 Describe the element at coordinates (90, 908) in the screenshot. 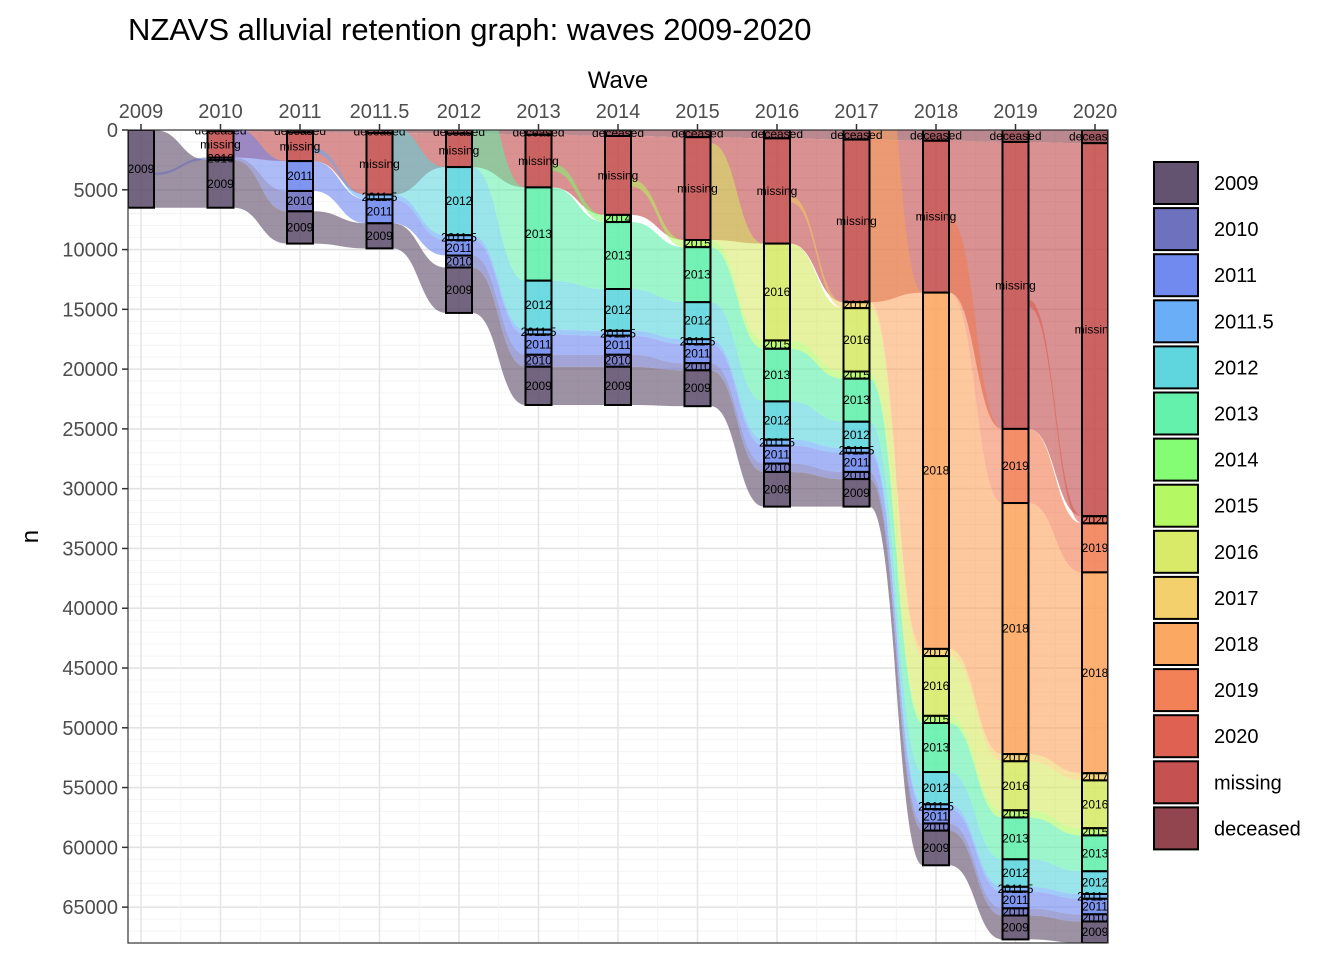

I see `y-tick-label: 65000` at that location.